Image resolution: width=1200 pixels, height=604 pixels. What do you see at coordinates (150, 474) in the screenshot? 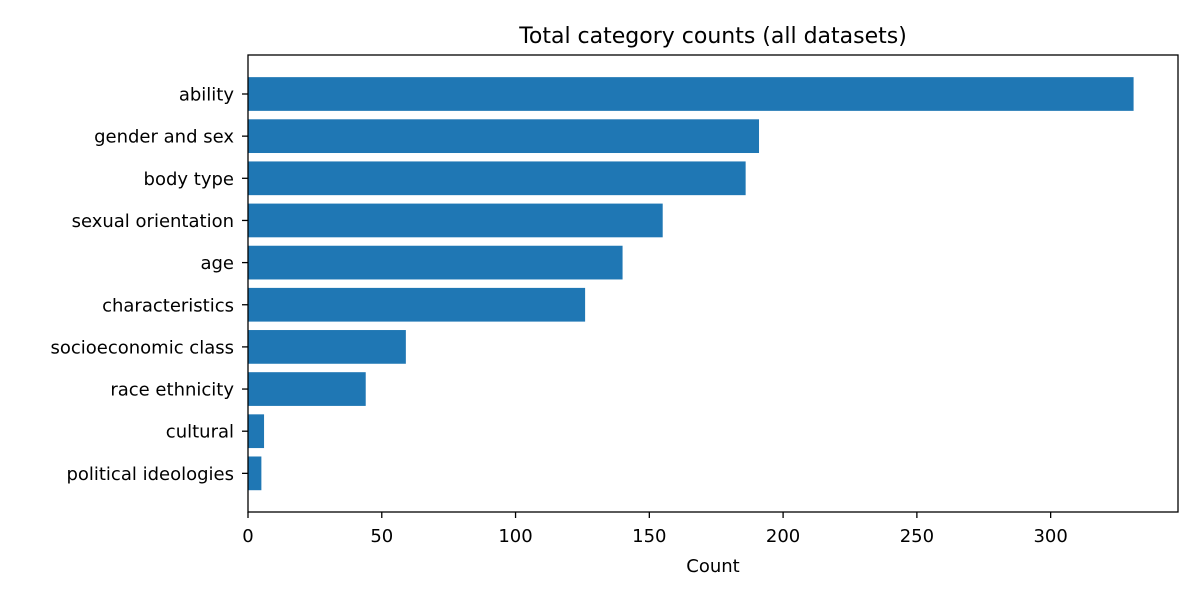
I see `y-tick-label: political ideologies` at bounding box center [150, 474].